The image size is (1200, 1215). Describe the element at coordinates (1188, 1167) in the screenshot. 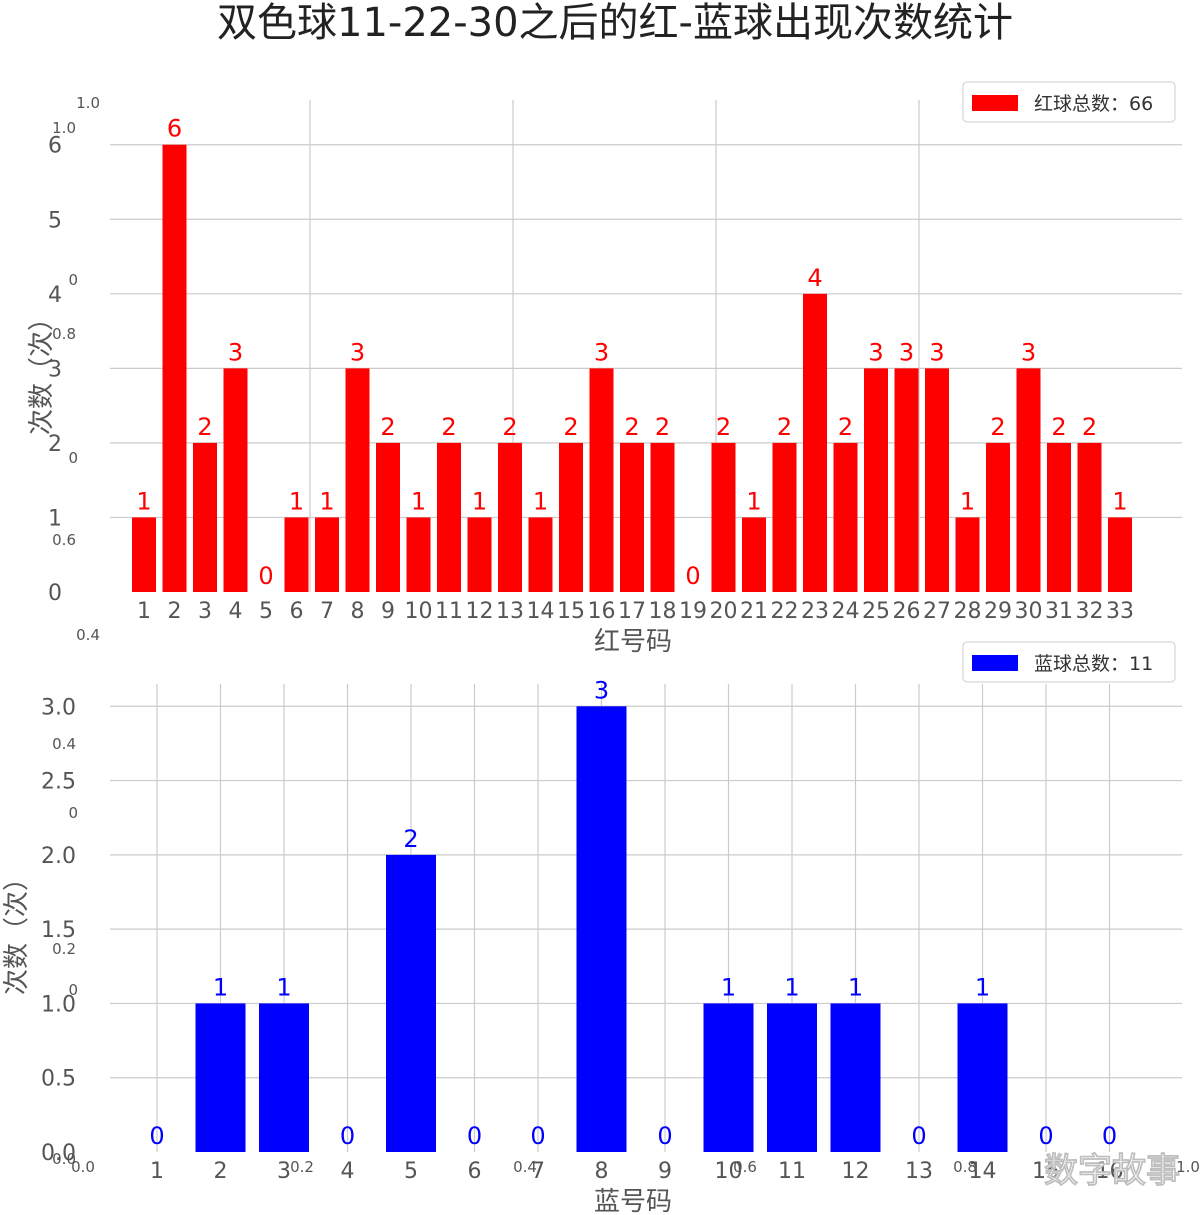

I see `ghost-x-tick-label: 1.0` at that location.